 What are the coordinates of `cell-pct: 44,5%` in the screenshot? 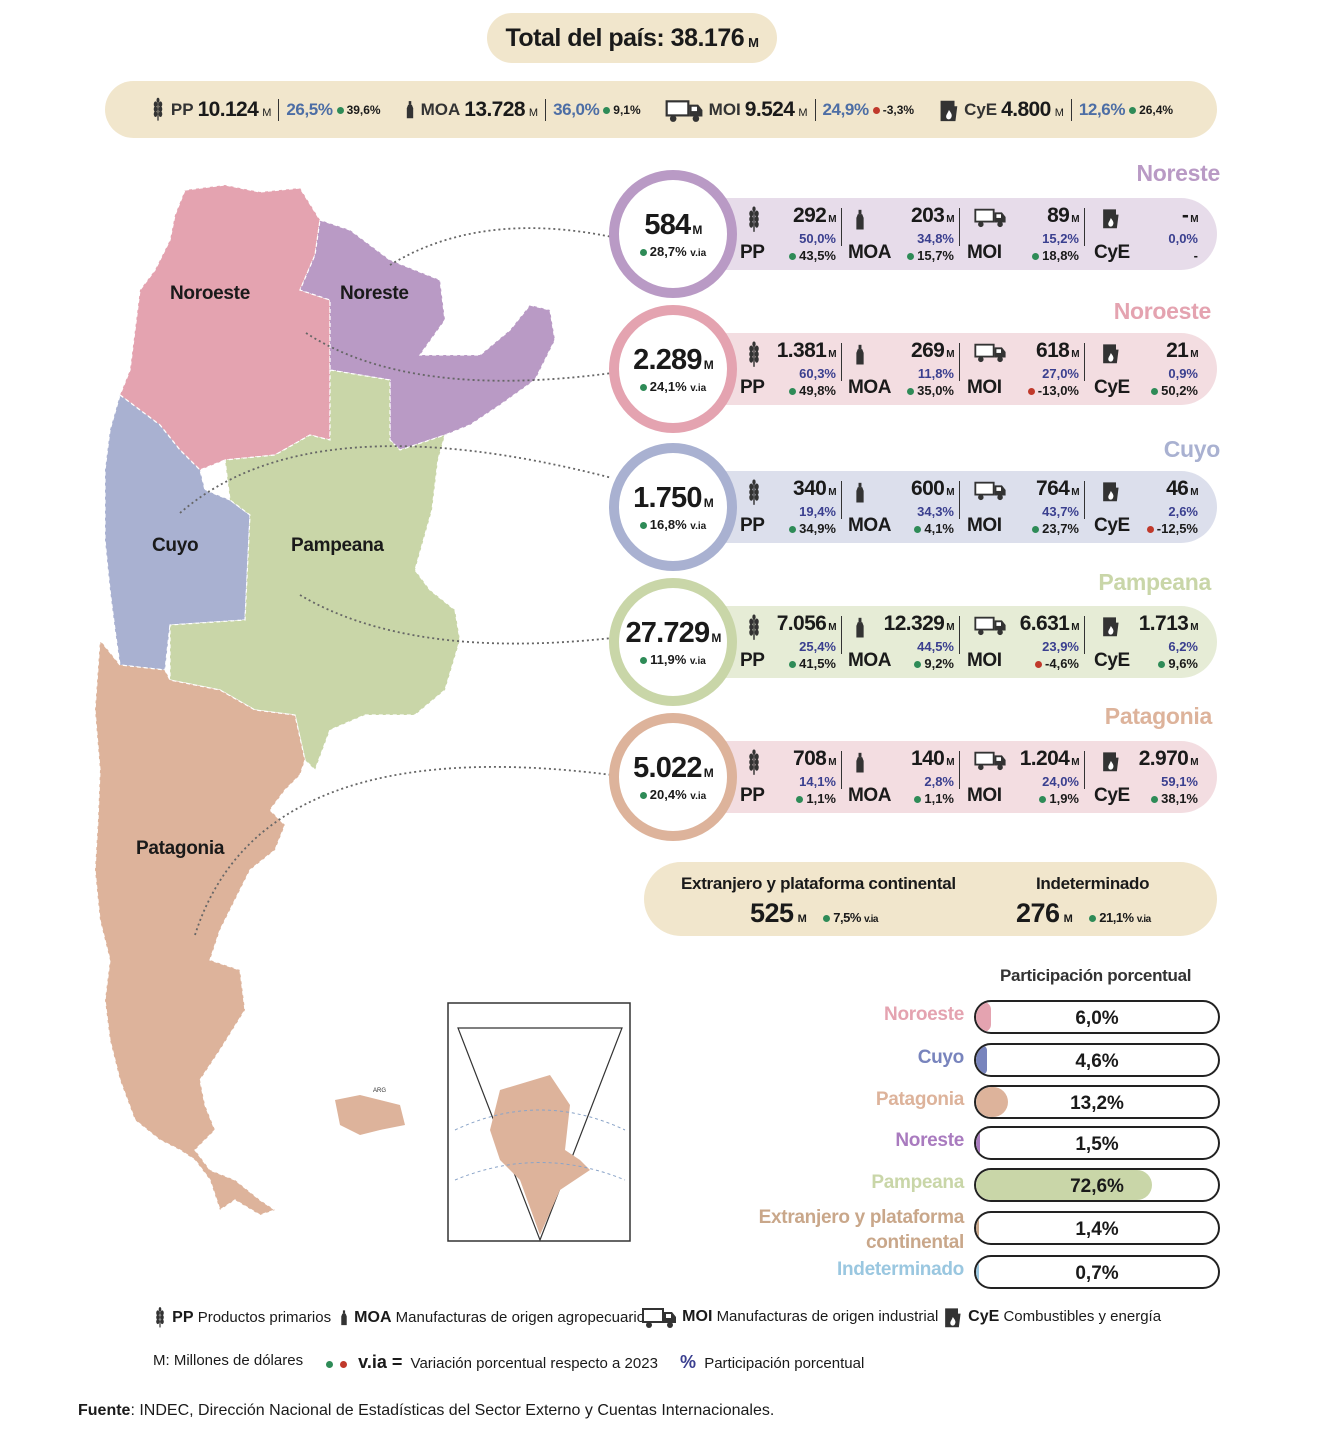 It's located at (935, 646).